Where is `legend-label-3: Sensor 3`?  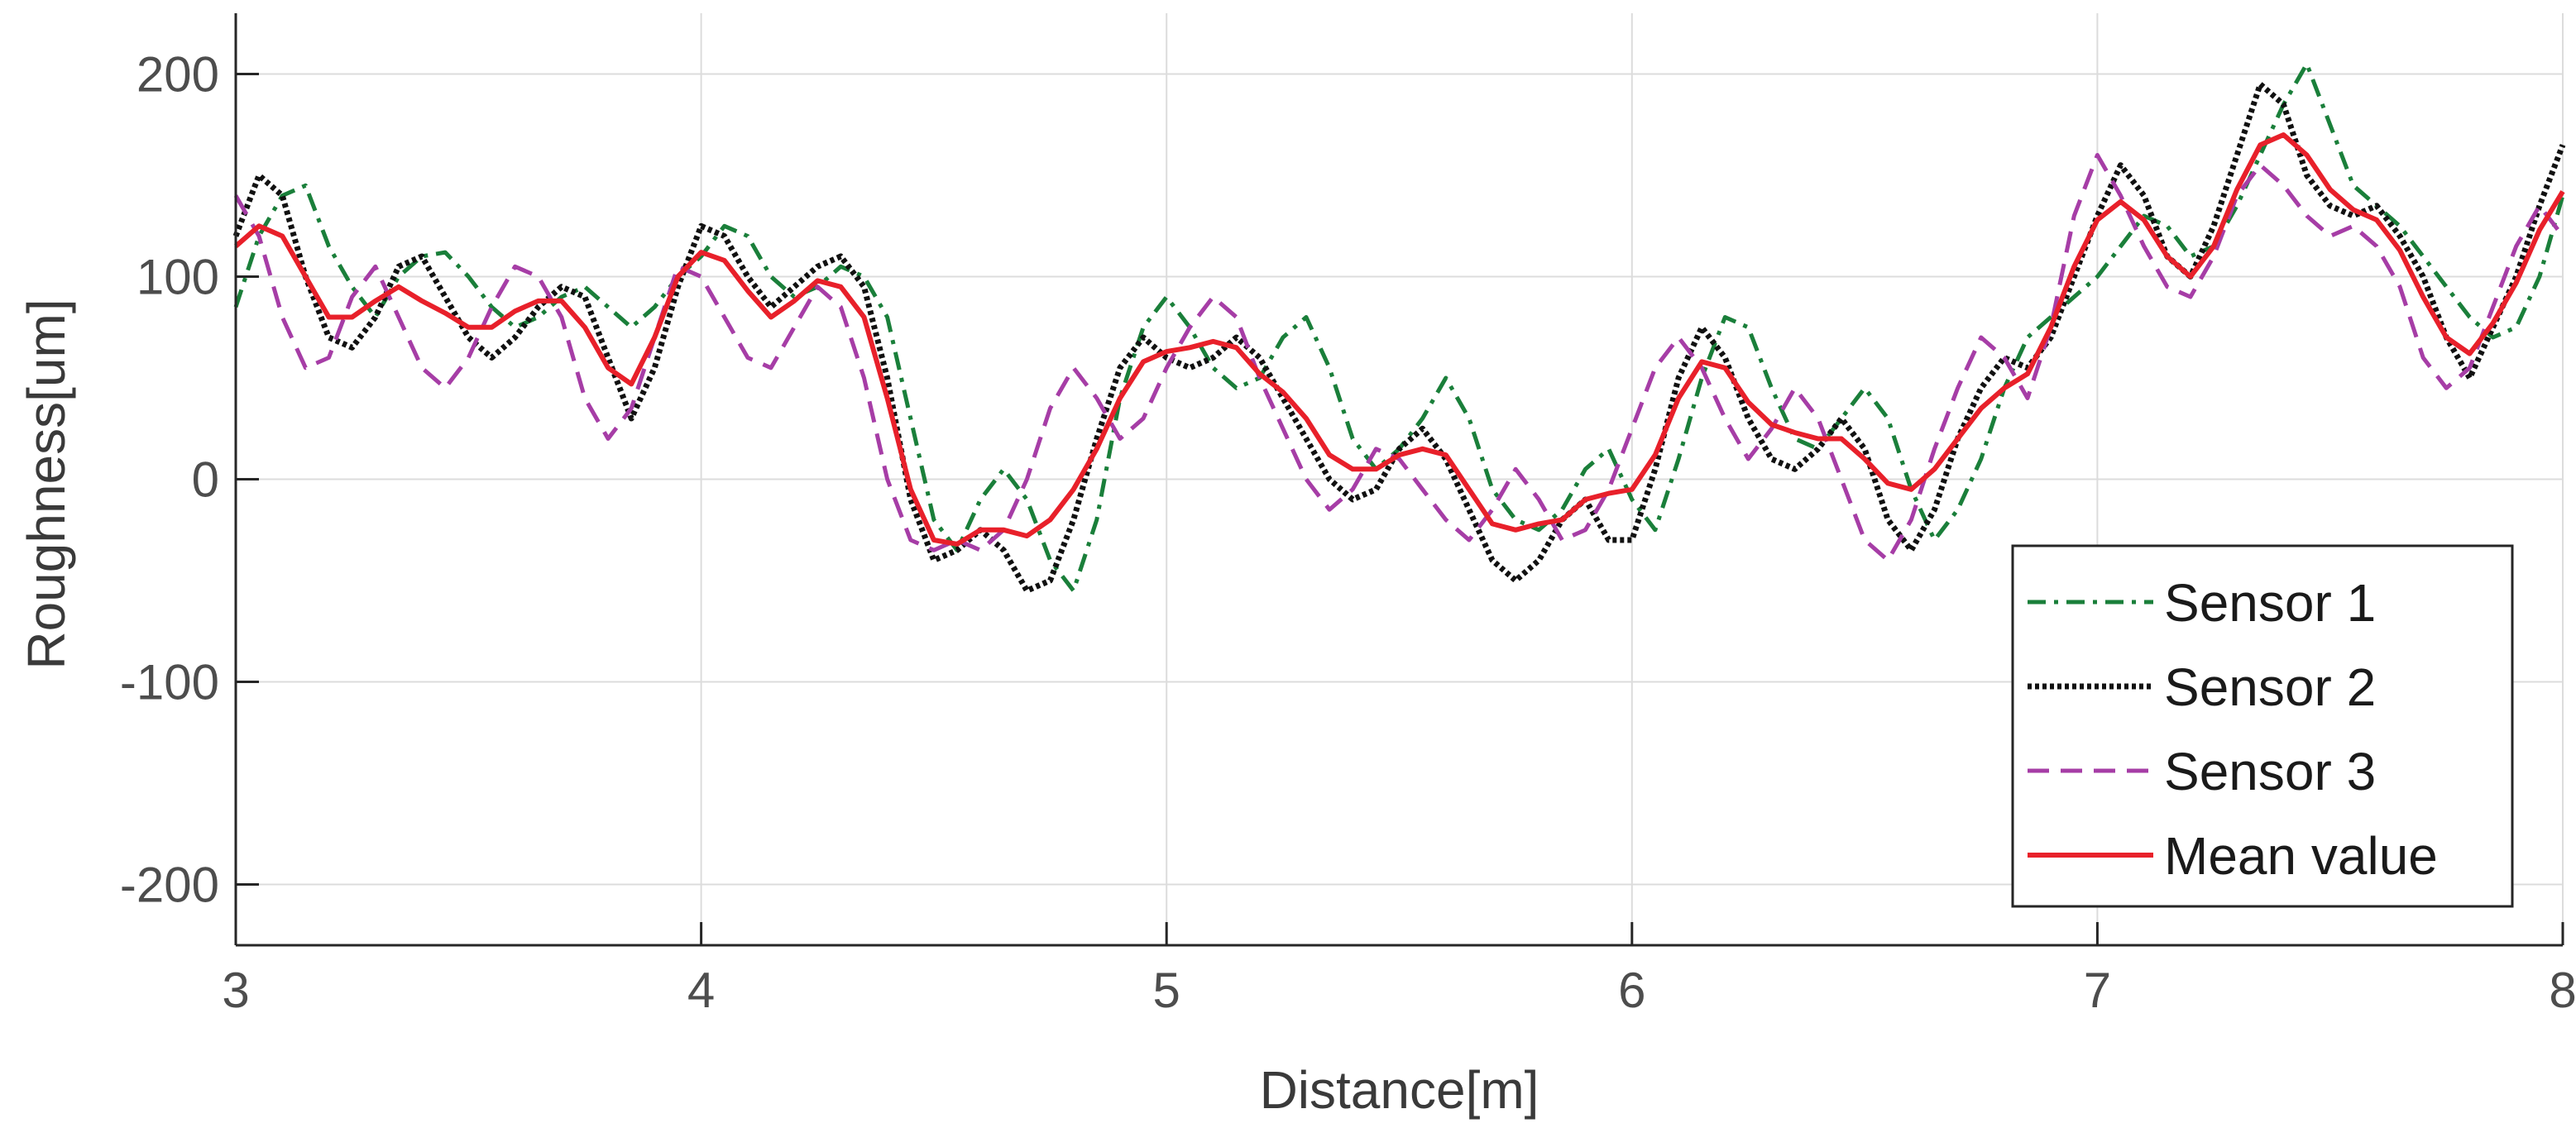
legend-label-3: Sensor 3 is located at coordinates (2270, 771).